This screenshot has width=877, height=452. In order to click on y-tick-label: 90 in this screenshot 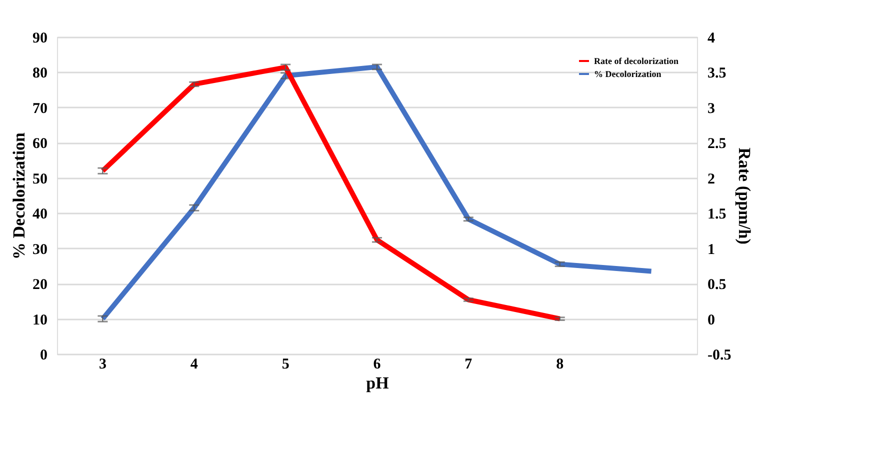, I will do `click(40, 38)`.